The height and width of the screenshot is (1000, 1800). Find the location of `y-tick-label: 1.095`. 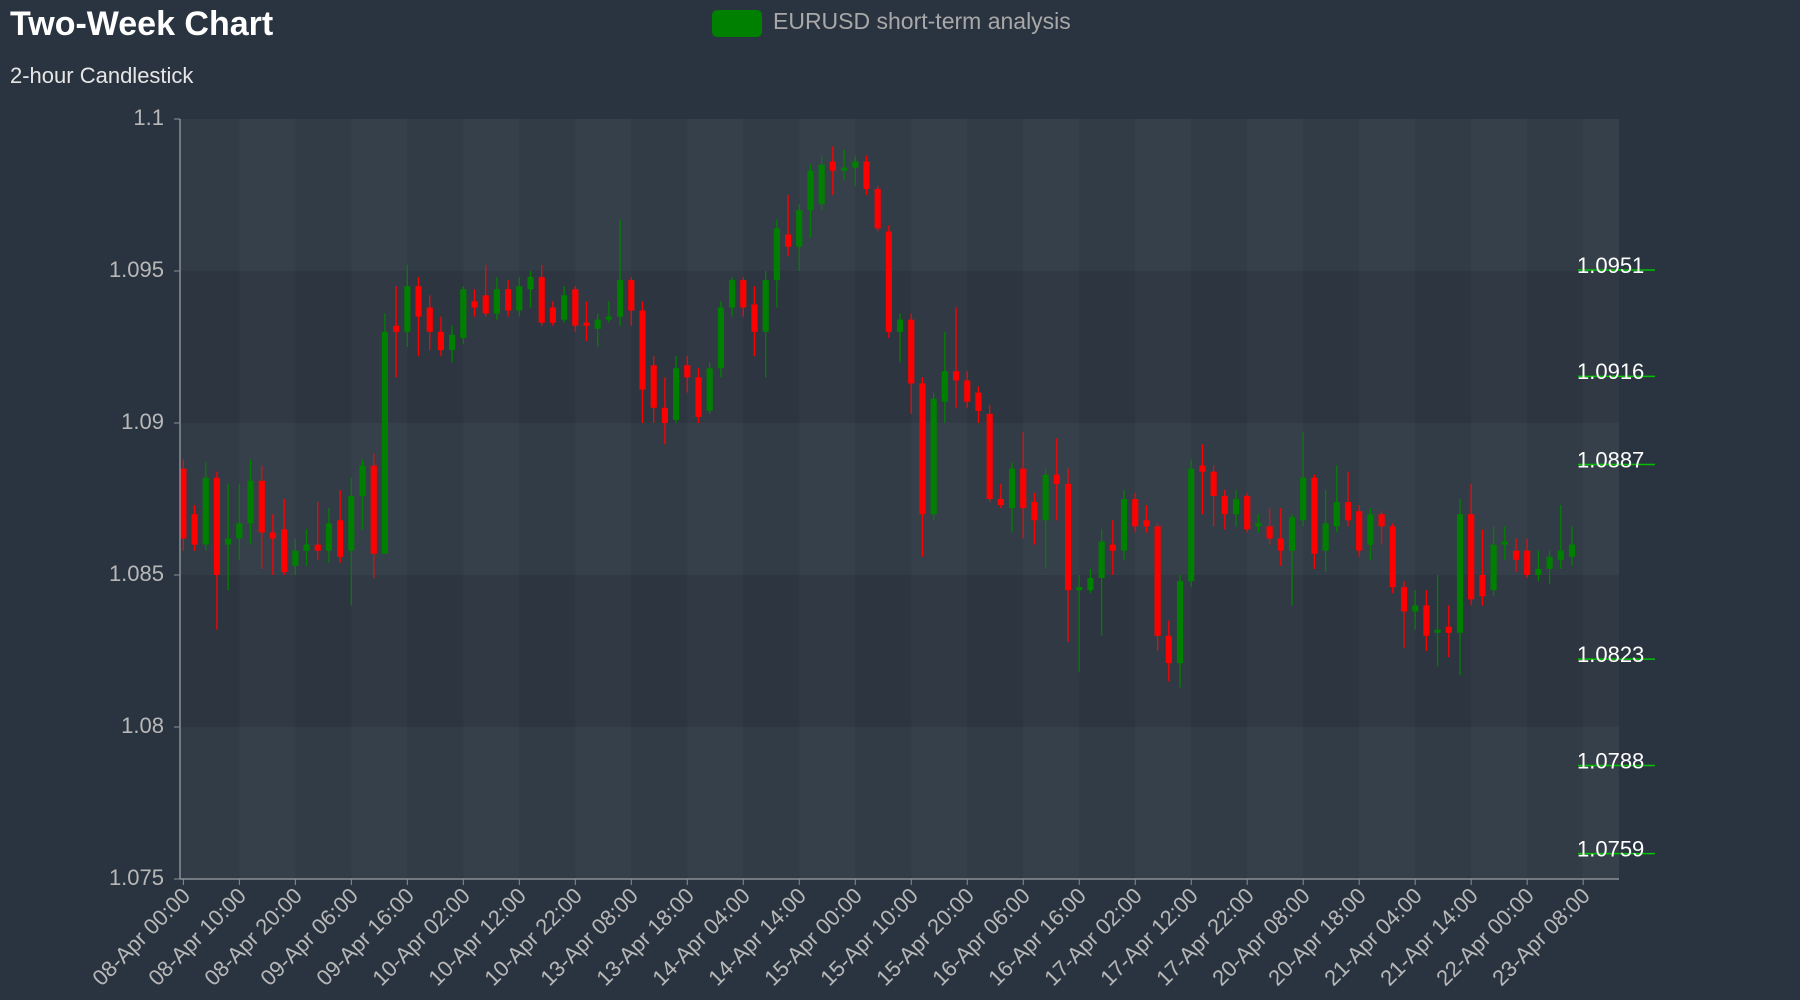

y-tick-label: 1.095 is located at coordinates (136, 269).